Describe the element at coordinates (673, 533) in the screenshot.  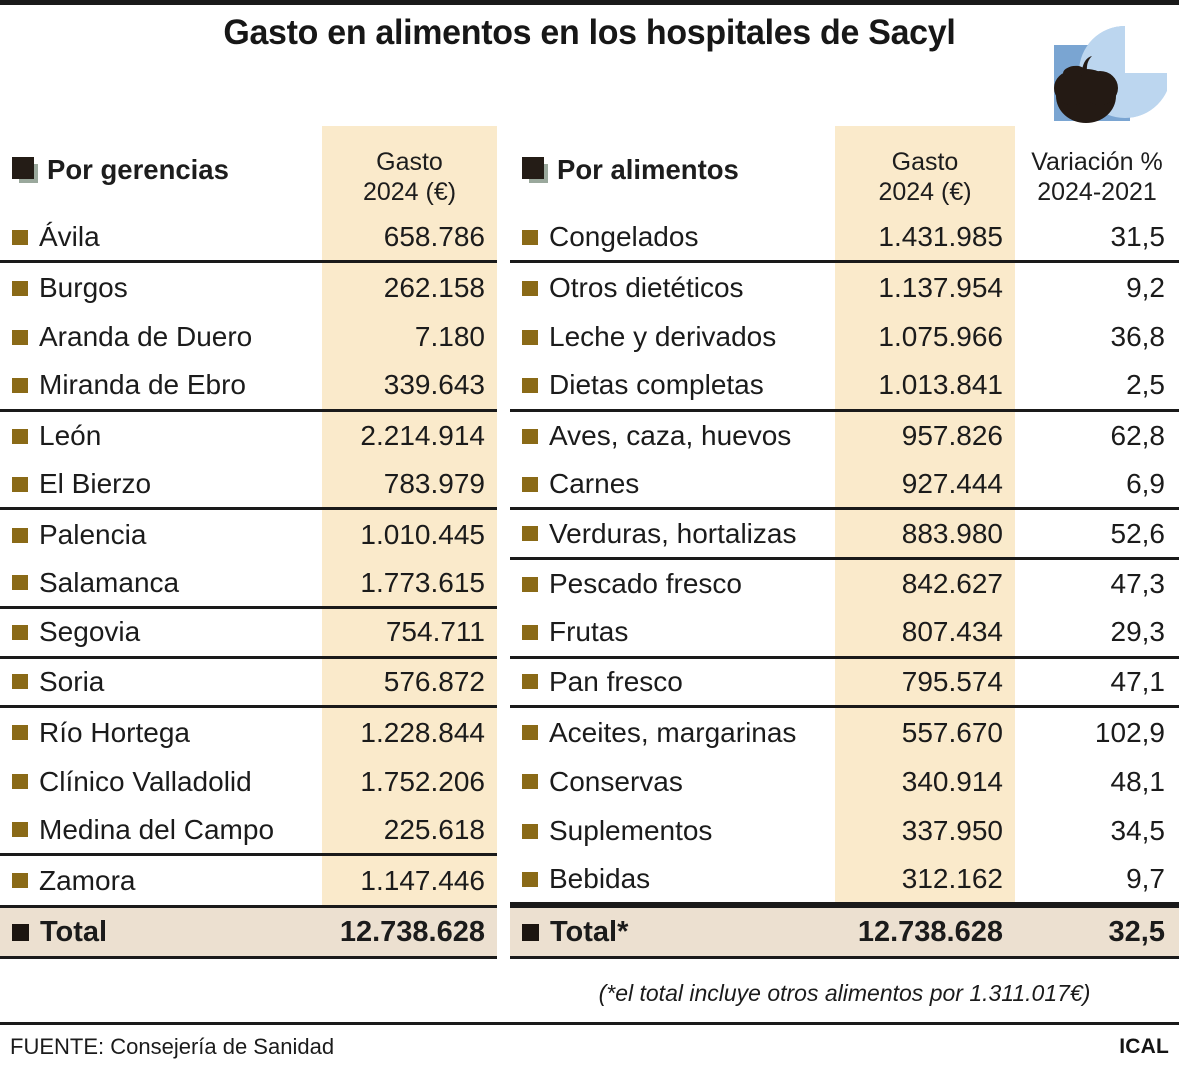
I see `row-name: Verduras, hortalizas` at that location.